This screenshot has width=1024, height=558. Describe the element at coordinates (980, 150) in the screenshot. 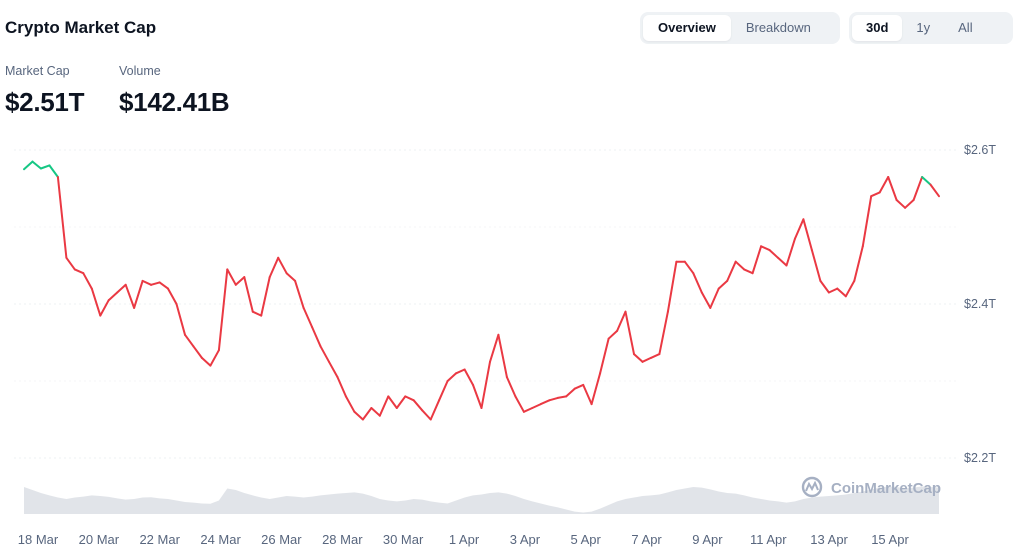

I see `y-tick-label: $2.6T` at that location.